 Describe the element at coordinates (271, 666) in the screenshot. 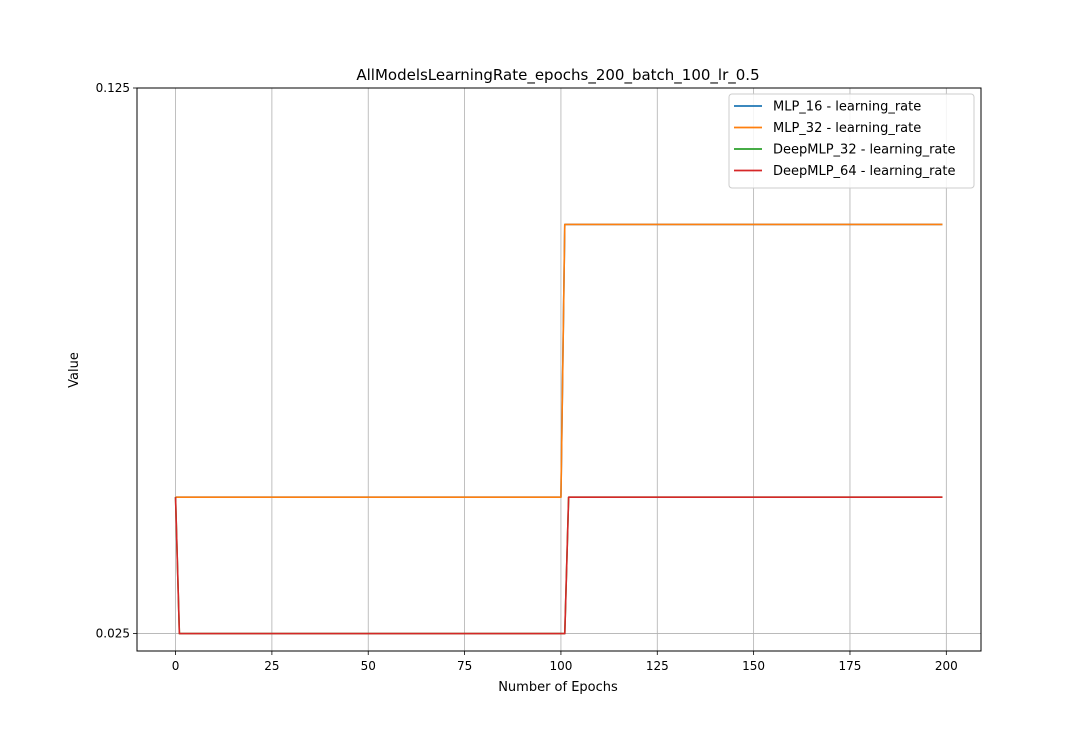

I see `x-tick-label: 25` at that location.